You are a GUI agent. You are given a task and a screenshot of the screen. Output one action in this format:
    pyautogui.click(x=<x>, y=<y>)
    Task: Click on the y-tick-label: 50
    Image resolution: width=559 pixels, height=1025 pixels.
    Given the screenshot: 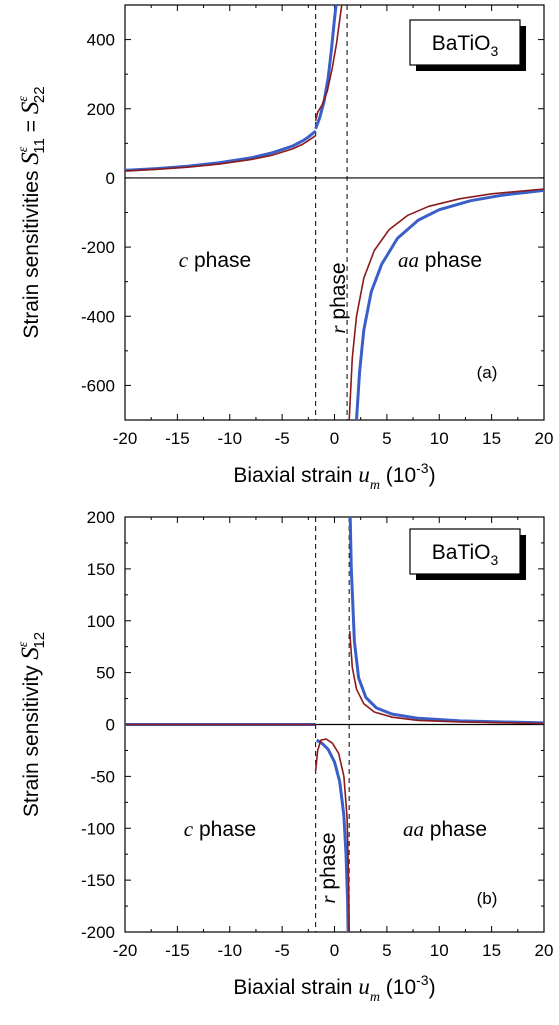 What is the action you would take?
    pyautogui.click(x=105, y=673)
    